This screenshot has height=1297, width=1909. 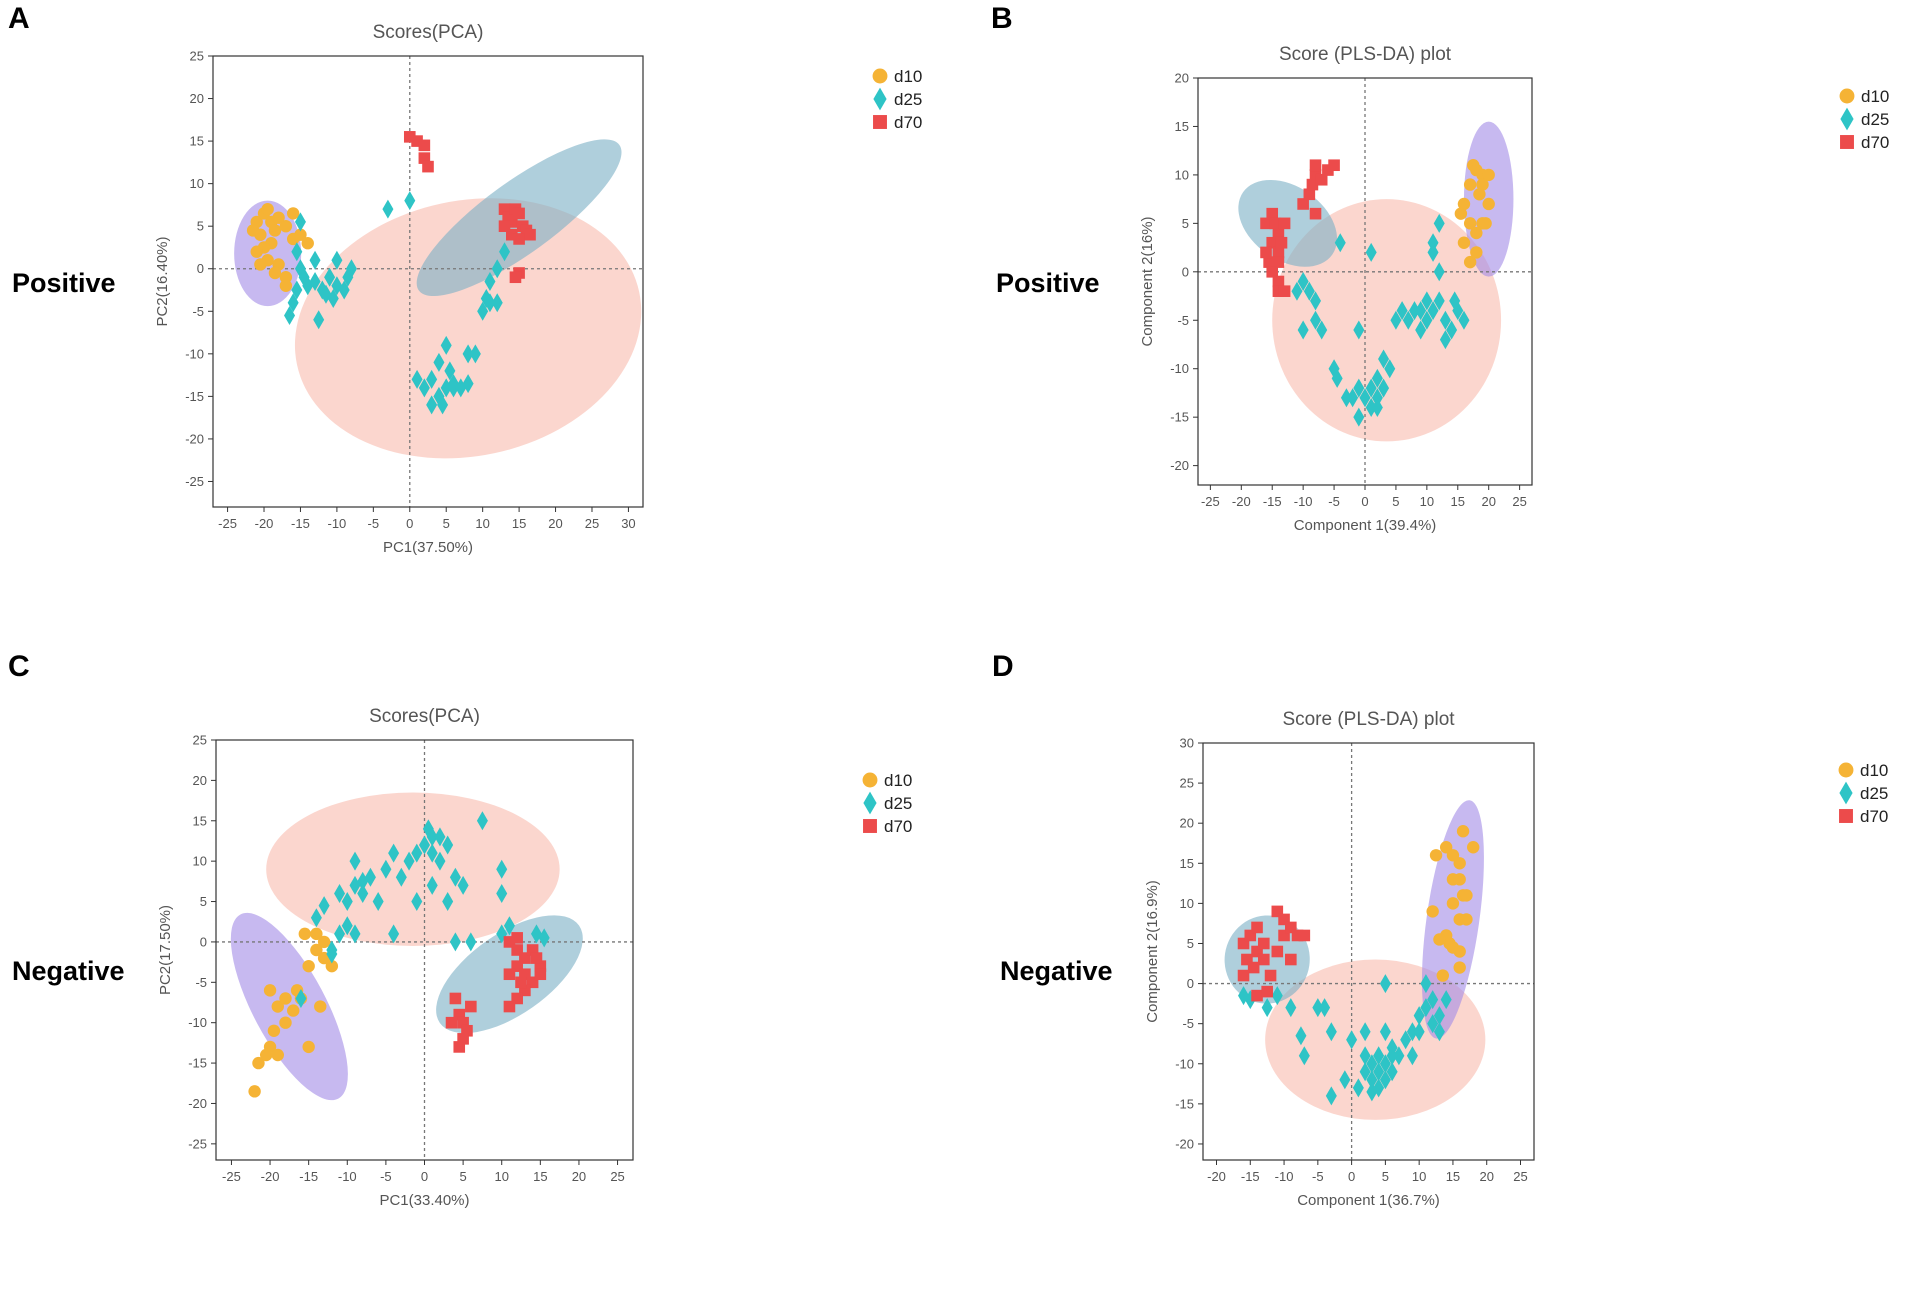 What do you see at coordinates (1188, 1023) in the screenshot?
I see `y-tick-label: -5` at bounding box center [1188, 1023].